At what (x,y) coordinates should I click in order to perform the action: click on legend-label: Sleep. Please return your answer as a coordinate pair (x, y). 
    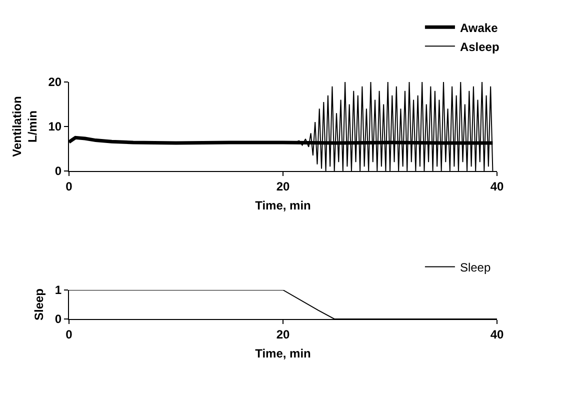
    Looking at the image, I should click on (475, 267).